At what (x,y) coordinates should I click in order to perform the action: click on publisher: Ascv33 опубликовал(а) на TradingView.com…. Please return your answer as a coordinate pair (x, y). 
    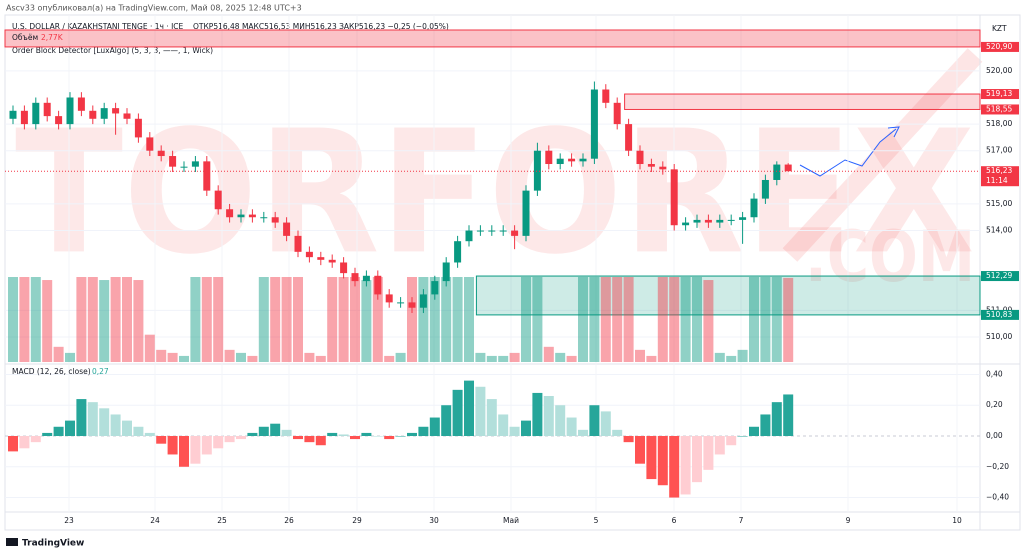
    Looking at the image, I should click on (154, 8).